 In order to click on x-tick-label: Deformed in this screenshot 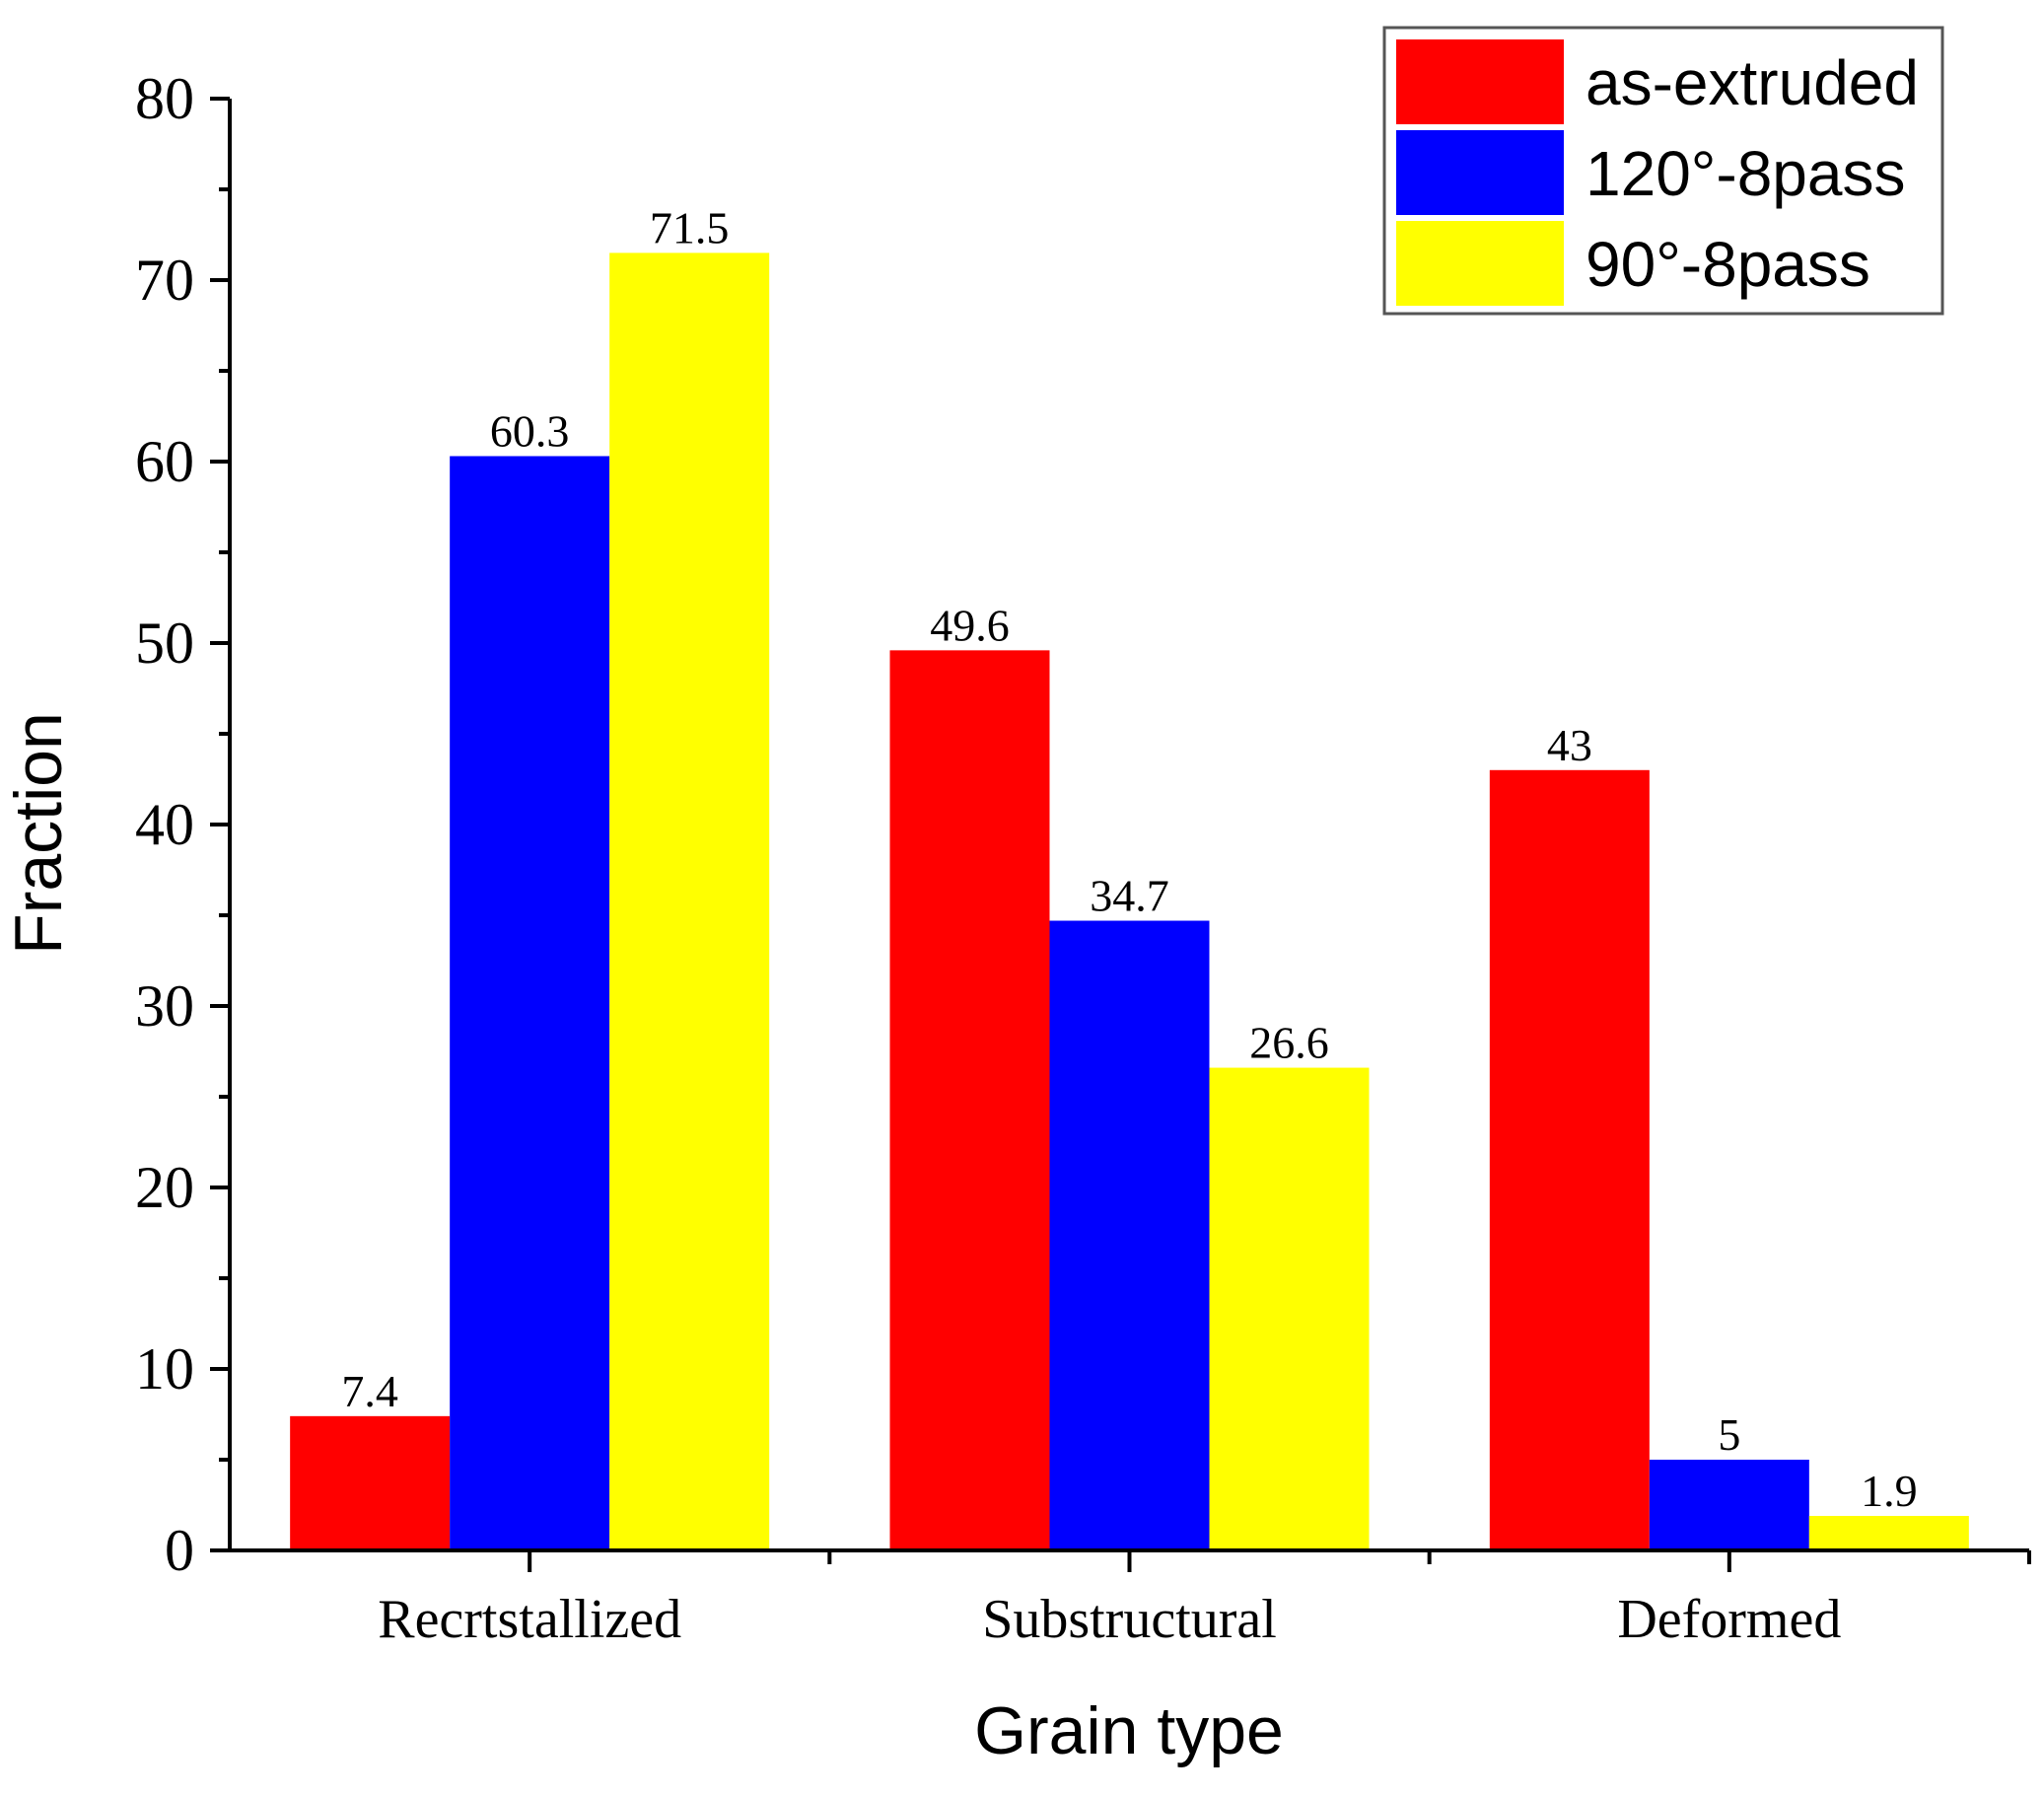, I will do `click(1729, 1619)`.